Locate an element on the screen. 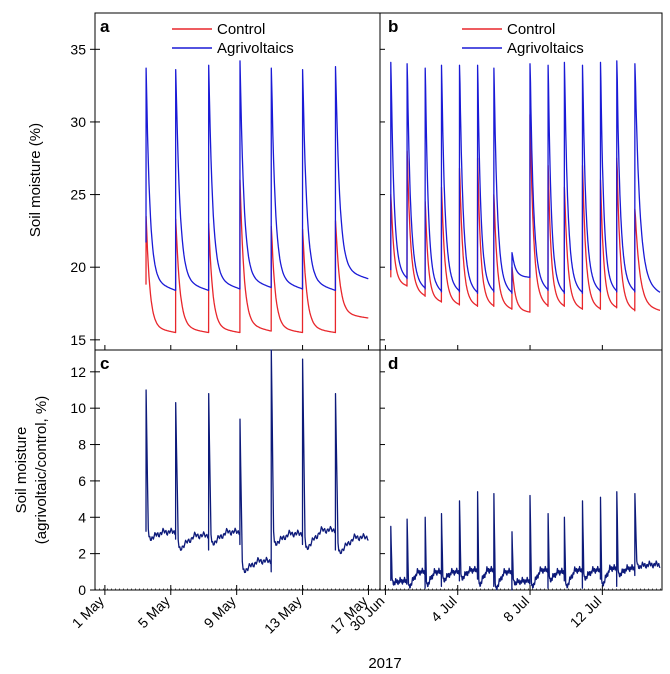 The width and height of the screenshot is (670, 674). x-tick-label: 1 May is located at coordinates (88, 612).